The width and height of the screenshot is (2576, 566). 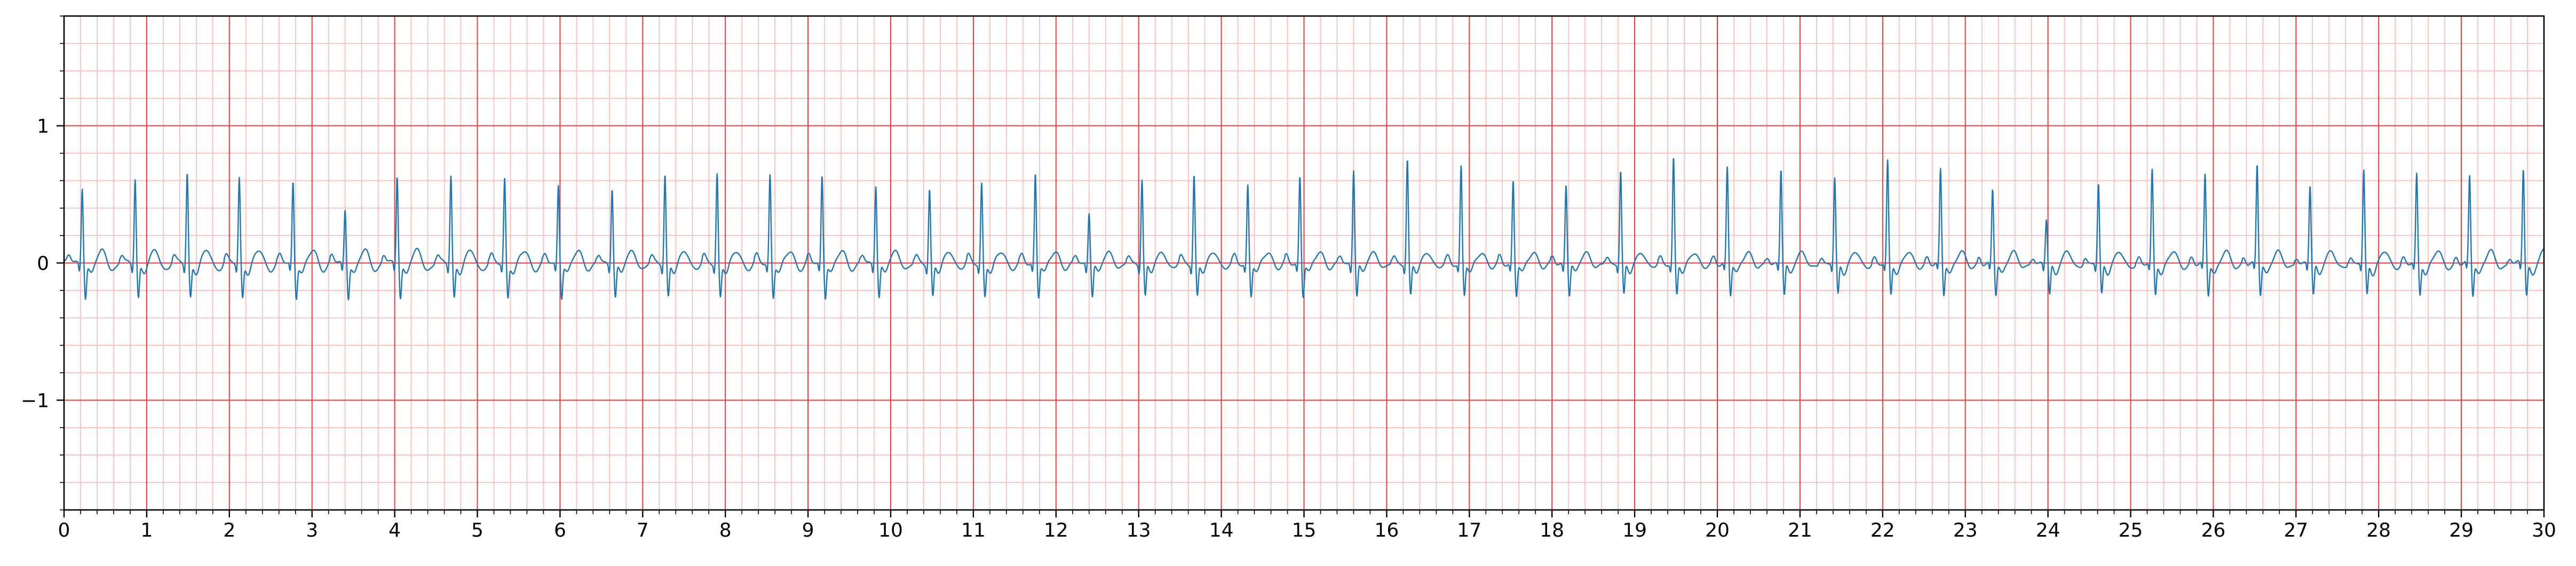 I want to click on y-tick-label: −1, so click(x=35, y=401).